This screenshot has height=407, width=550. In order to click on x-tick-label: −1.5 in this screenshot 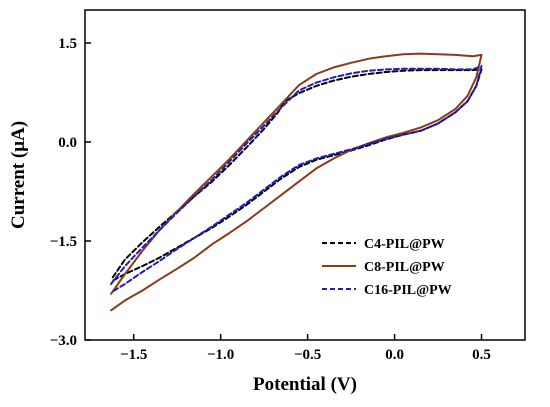, I will do `click(133, 355)`.